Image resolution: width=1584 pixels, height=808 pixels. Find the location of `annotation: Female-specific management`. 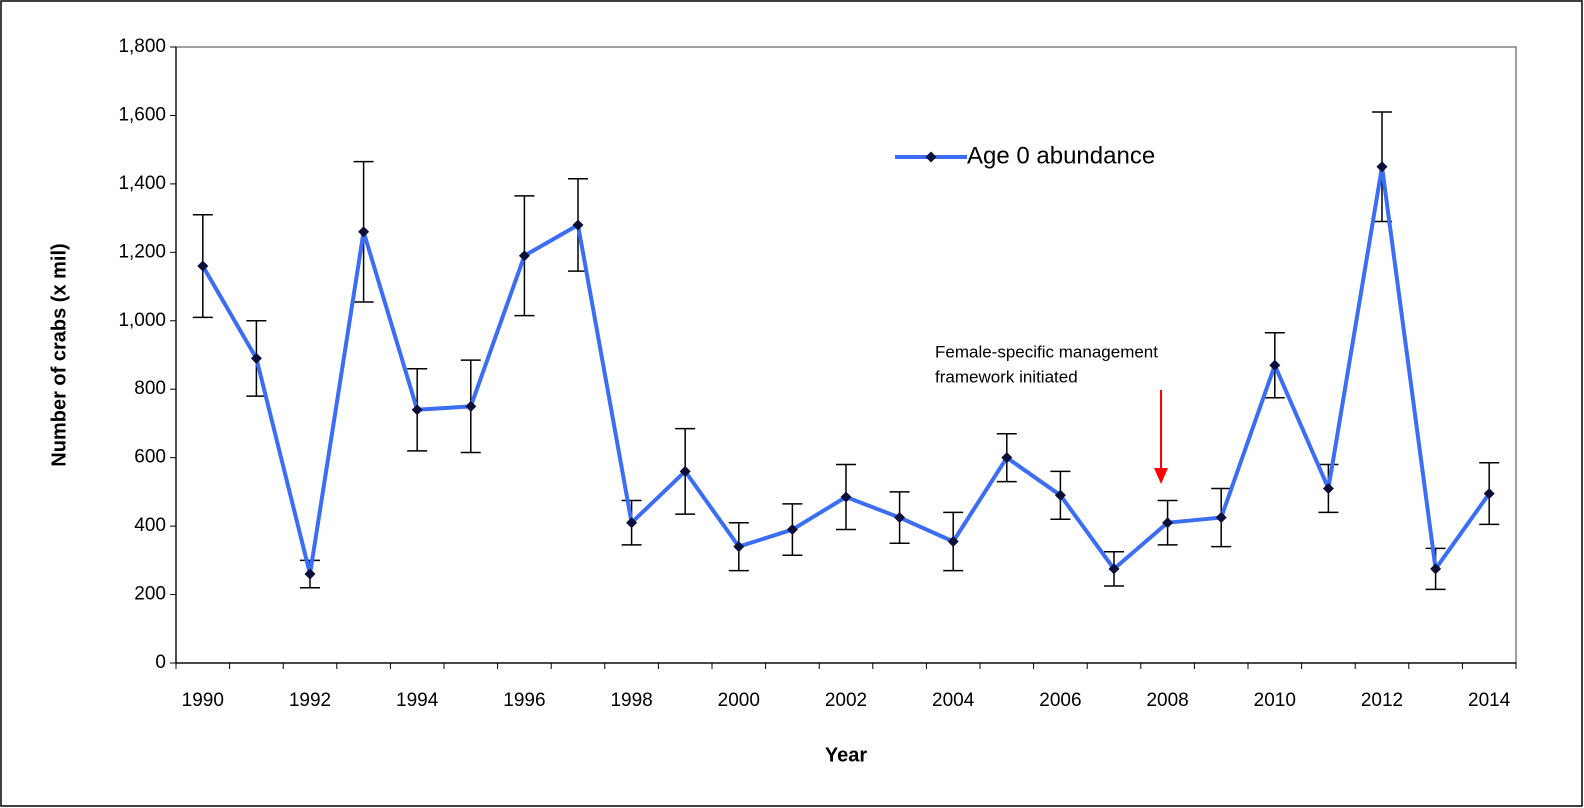

annotation: Female-specific management is located at coordinates (1046, 351).